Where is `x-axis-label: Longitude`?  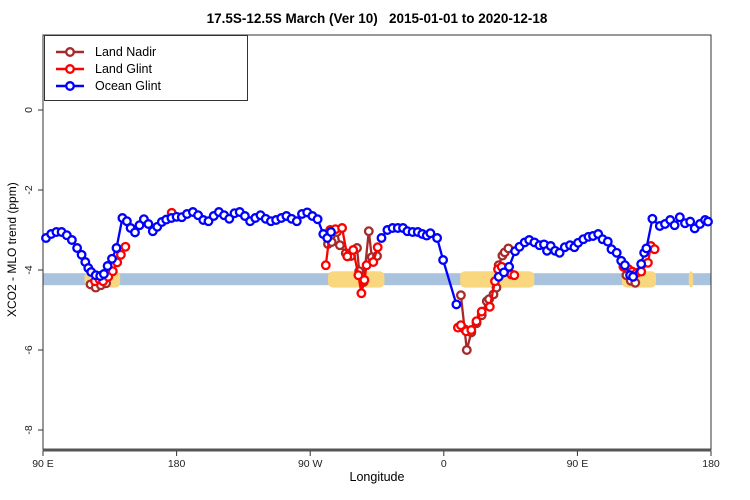
x-axis-label: Longitude is located at coordinates (377, 477).